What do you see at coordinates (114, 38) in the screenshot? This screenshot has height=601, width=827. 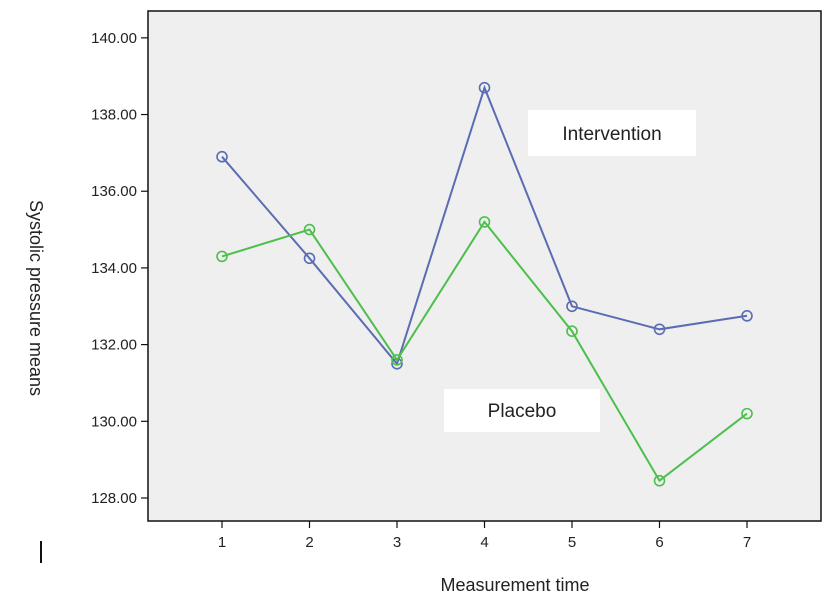 I see `y-tick-label-6: 140.00` at bounding box center [114, 38].